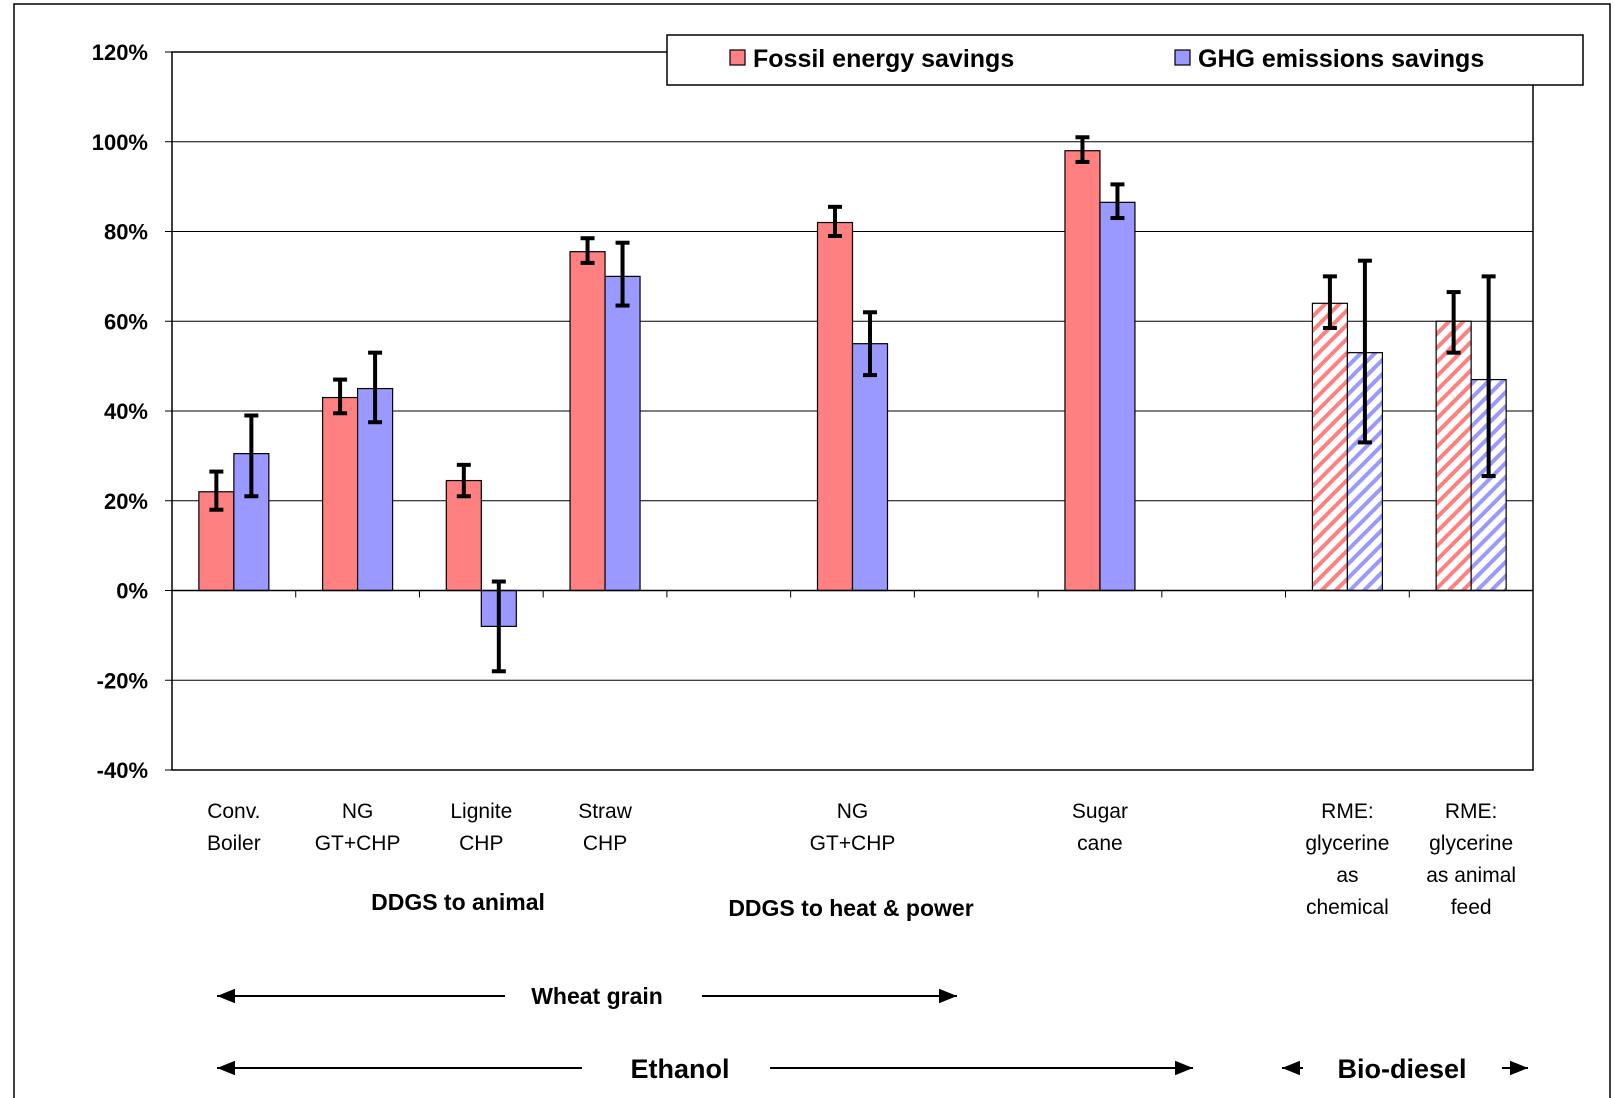 The width and height of the screenshot is (1615, 1098). What do you see at coordinates (126, 501) in the screenshot?
I see `y-tick-label: 20%` at bounding box center [126, 501].